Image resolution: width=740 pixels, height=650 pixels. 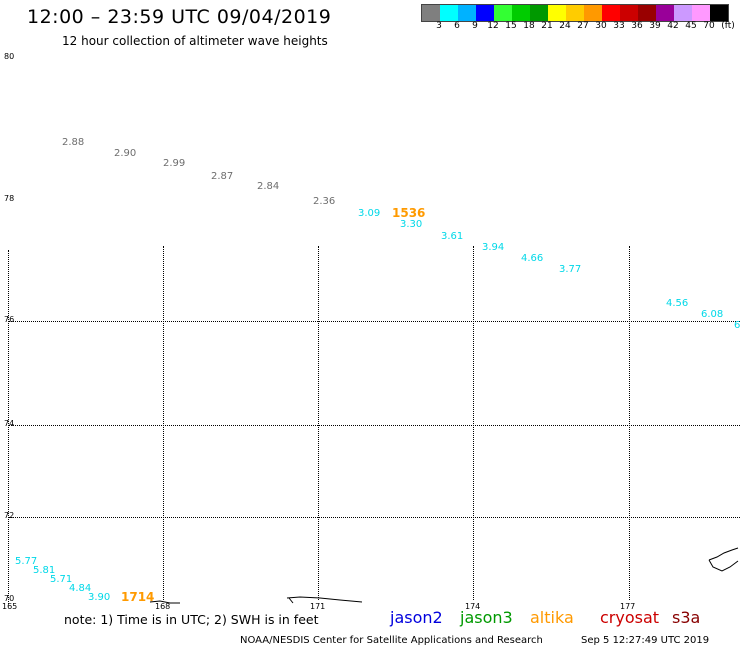 I want to click on wave-height-label: 3.94, so click(x=493, y=247).